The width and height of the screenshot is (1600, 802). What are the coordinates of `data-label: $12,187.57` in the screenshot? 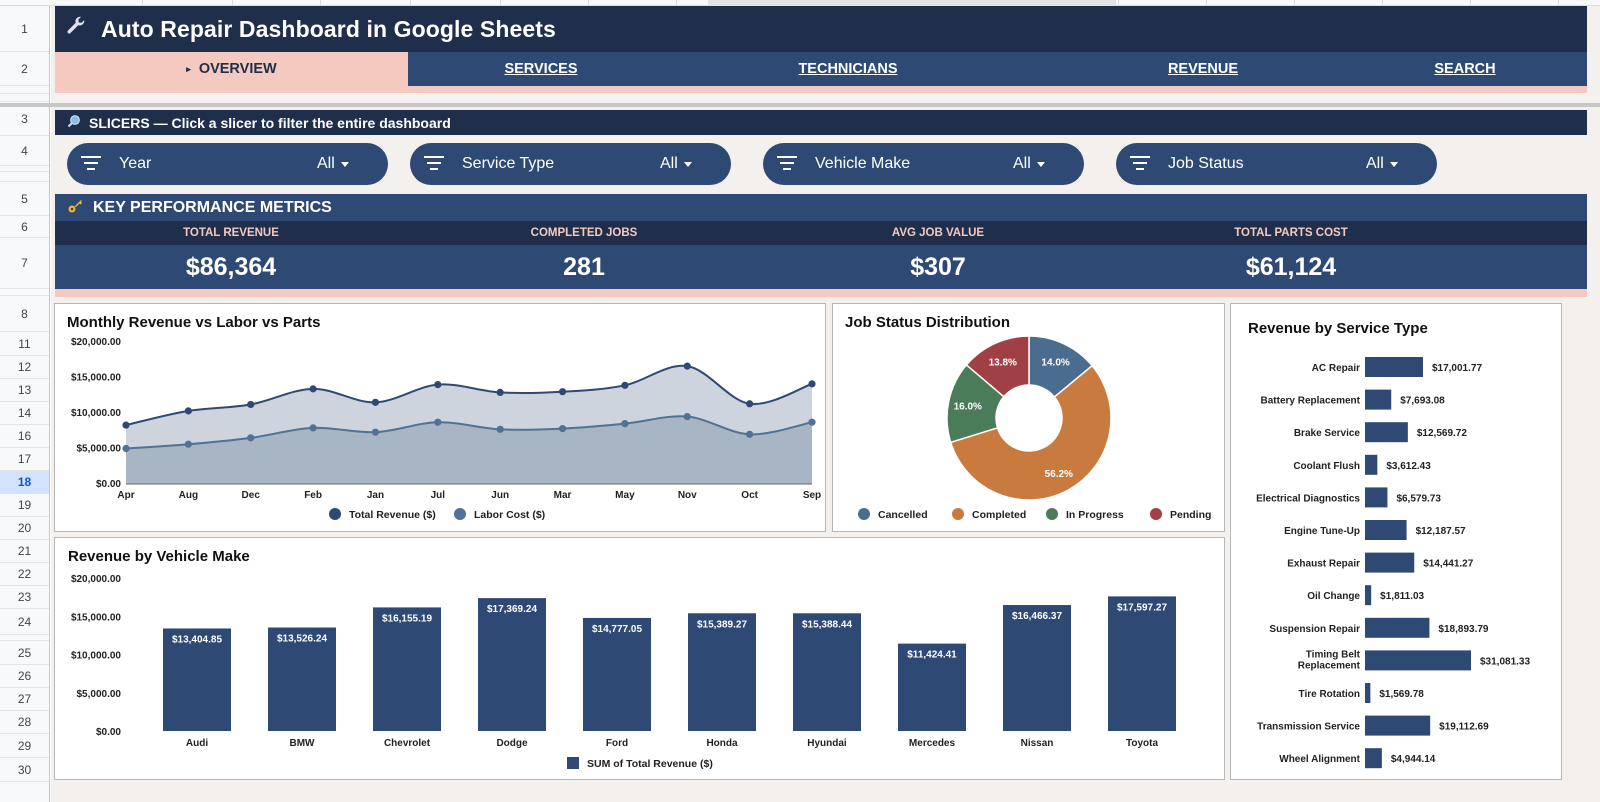 It's located at (1441, 531).